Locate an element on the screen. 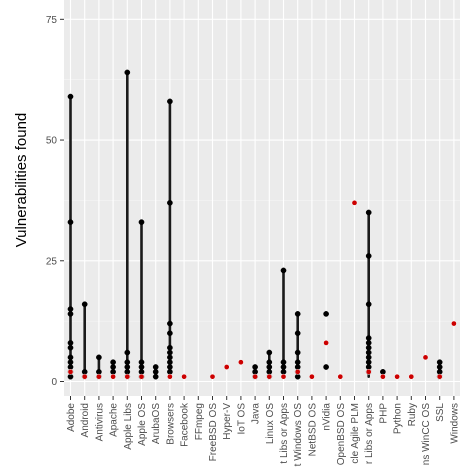  x-tick-label: SSL is located at coordinates (440, 412).